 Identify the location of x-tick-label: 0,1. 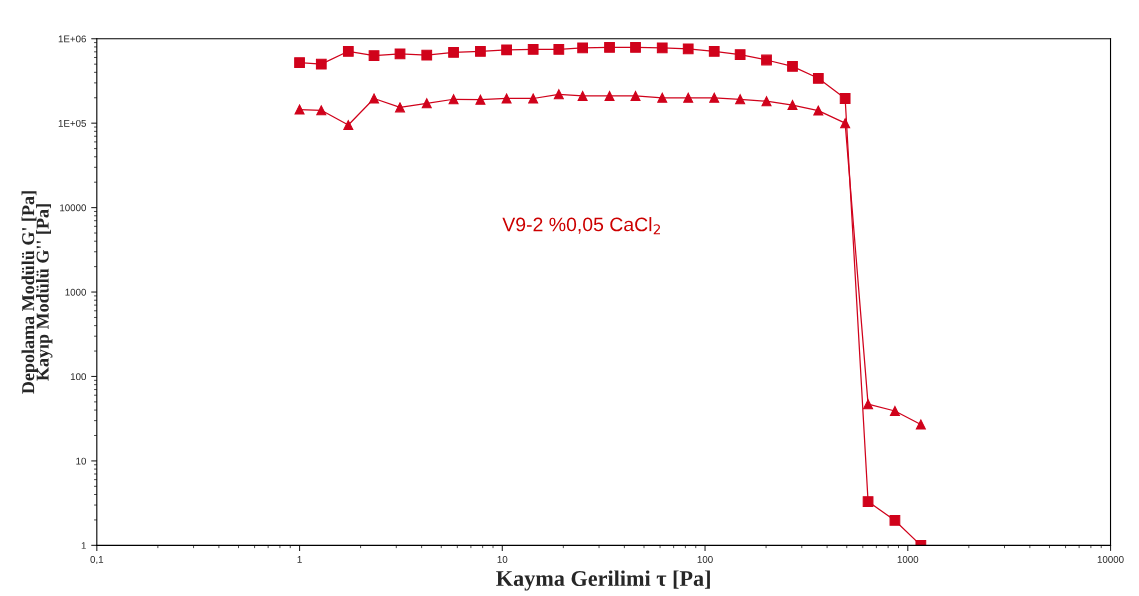
(97, 560).